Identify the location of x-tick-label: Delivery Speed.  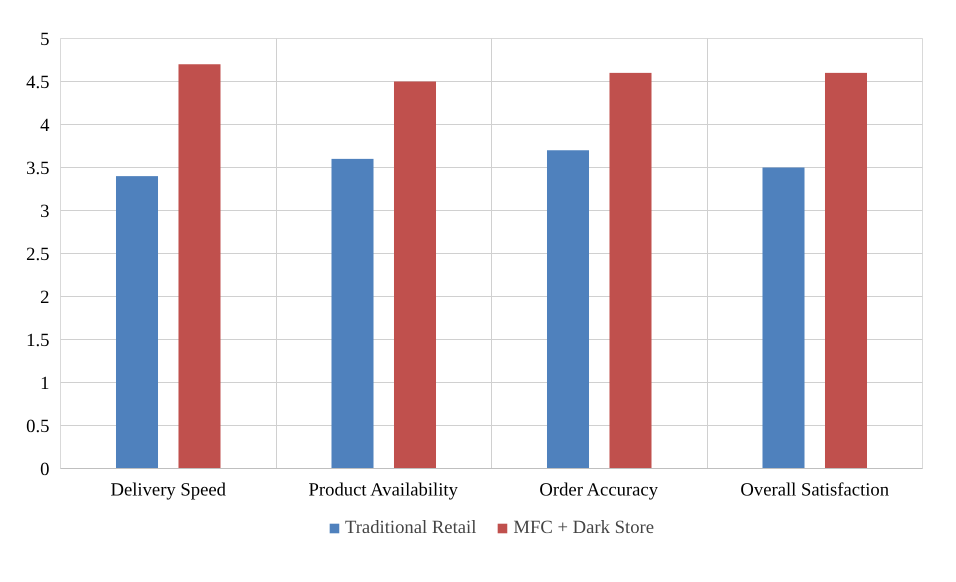
(168, 490).